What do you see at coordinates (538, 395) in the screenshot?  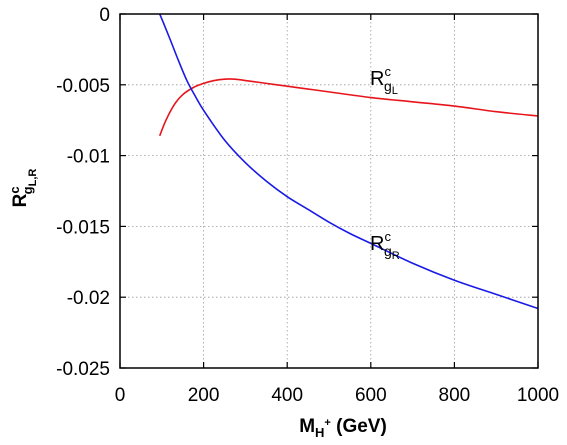 I see `x-tick-label: 1000` at bounding box center [538, 395].